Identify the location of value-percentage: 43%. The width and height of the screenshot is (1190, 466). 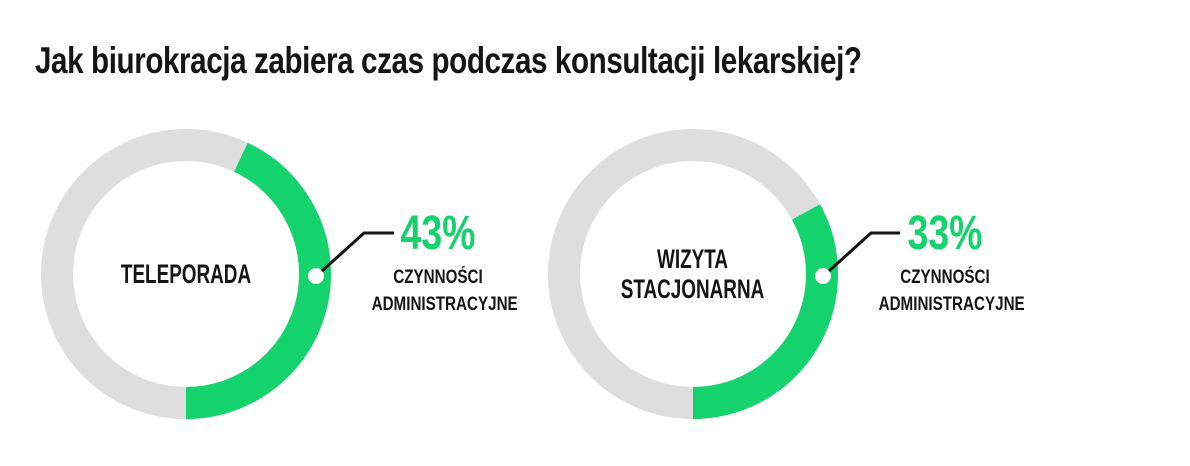
(438, 233).